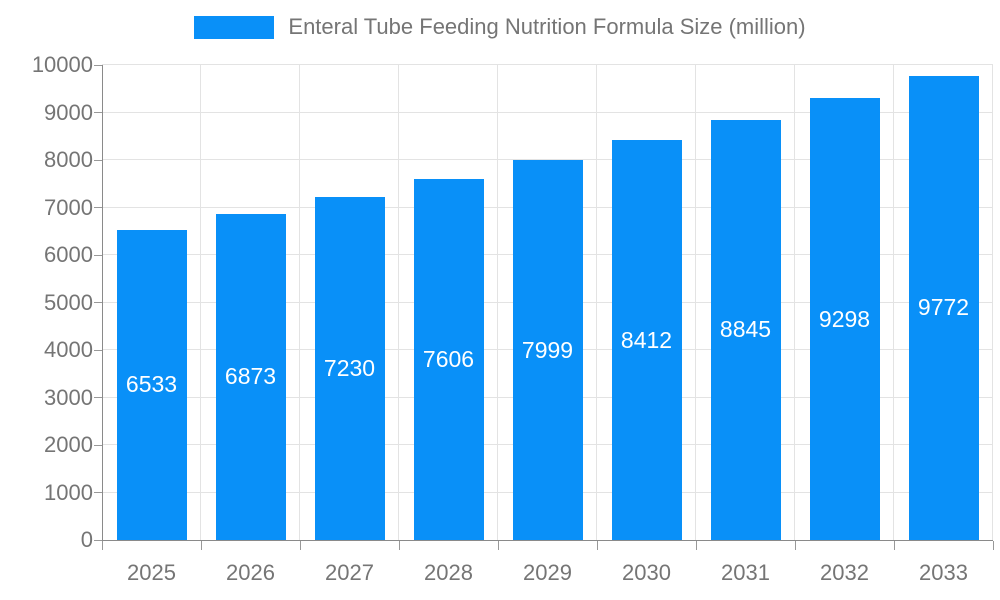  What do you see at coordinates (86, 539) in the screenshot?
I see `y-axis-label: 0` at bounding box center [86, 539].